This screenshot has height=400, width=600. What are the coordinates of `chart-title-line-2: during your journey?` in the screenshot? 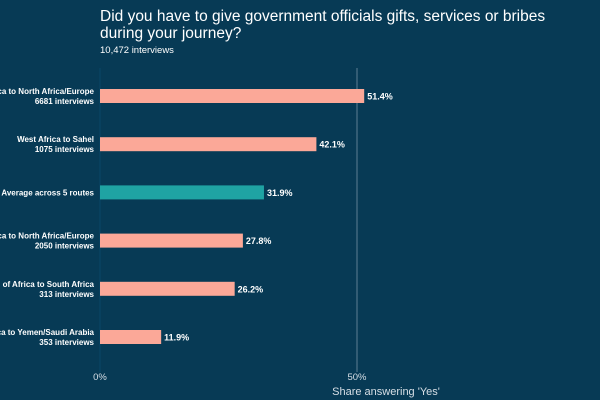 It's located at (171, 33).